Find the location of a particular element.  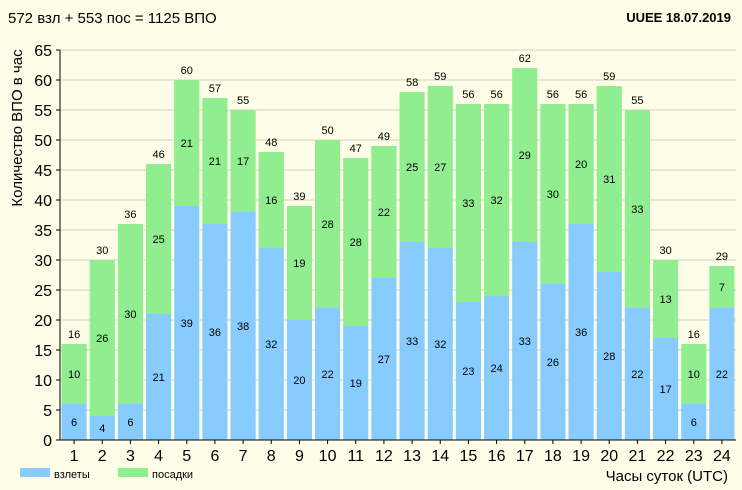

y-tick-label: 40 is located at coordinates (43, 201).